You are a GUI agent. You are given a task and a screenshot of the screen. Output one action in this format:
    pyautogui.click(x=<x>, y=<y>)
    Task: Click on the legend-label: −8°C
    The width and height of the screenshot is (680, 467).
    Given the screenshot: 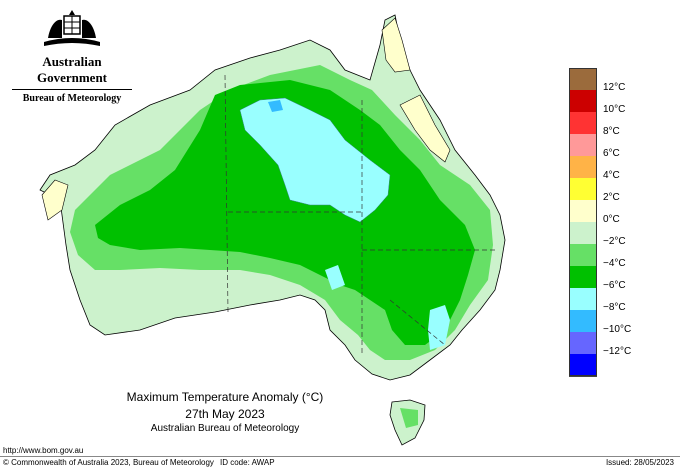 What is the action you would take?
    pyautogui.click(x=614, y=307)
    